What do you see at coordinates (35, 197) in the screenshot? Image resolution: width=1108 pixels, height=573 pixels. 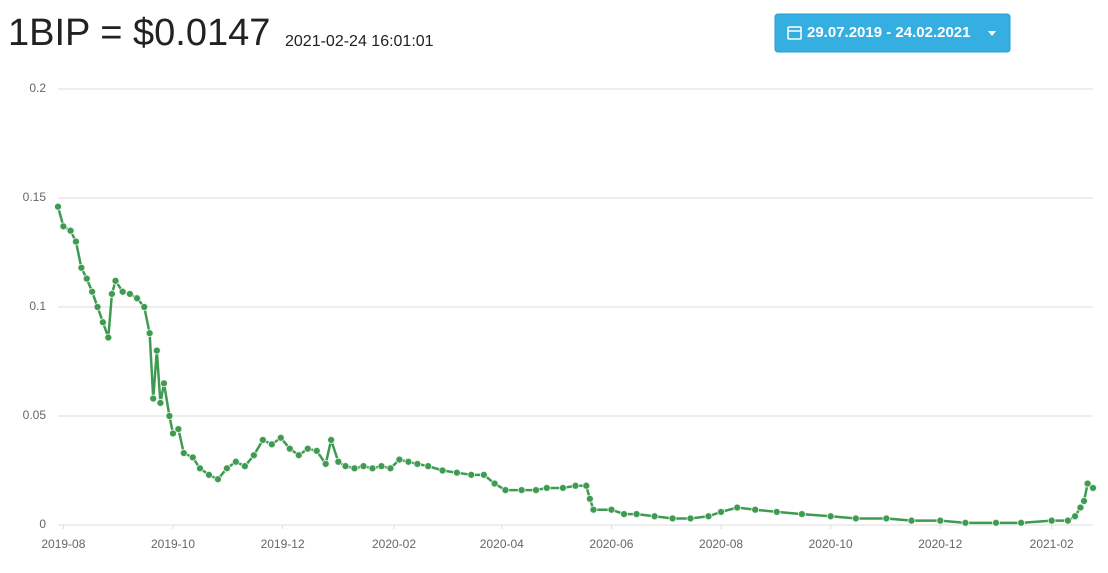 I see `y-tick-label: 0.15` at bounding box center [35, 197].